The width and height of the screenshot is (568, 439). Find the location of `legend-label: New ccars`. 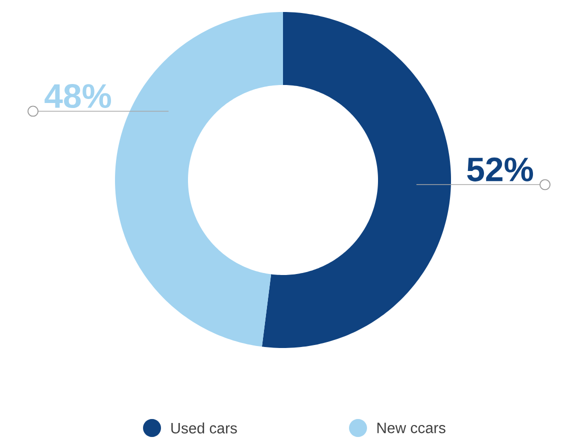

legend-label: New ccars is located at coordinates (411, 428).